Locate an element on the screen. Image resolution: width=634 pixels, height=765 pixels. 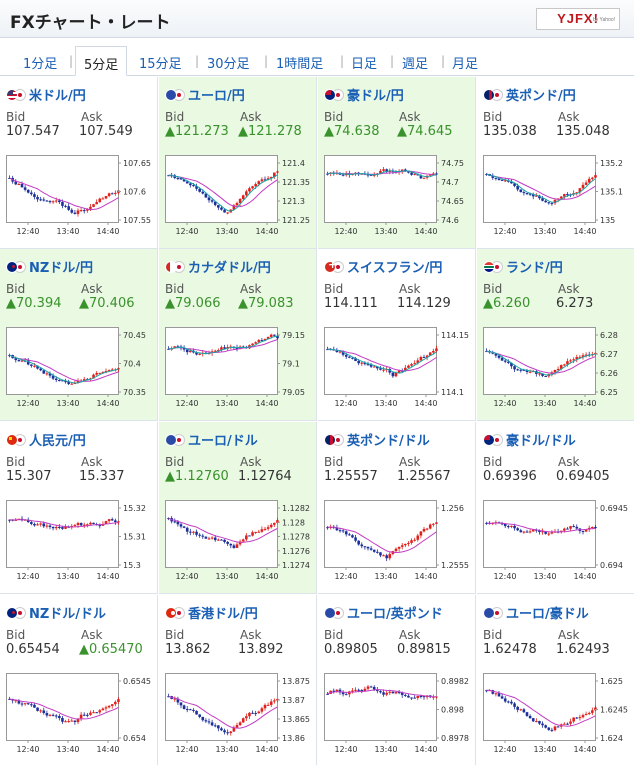
pair-name: ユーロ/円 is located at coordinates (216, 96).